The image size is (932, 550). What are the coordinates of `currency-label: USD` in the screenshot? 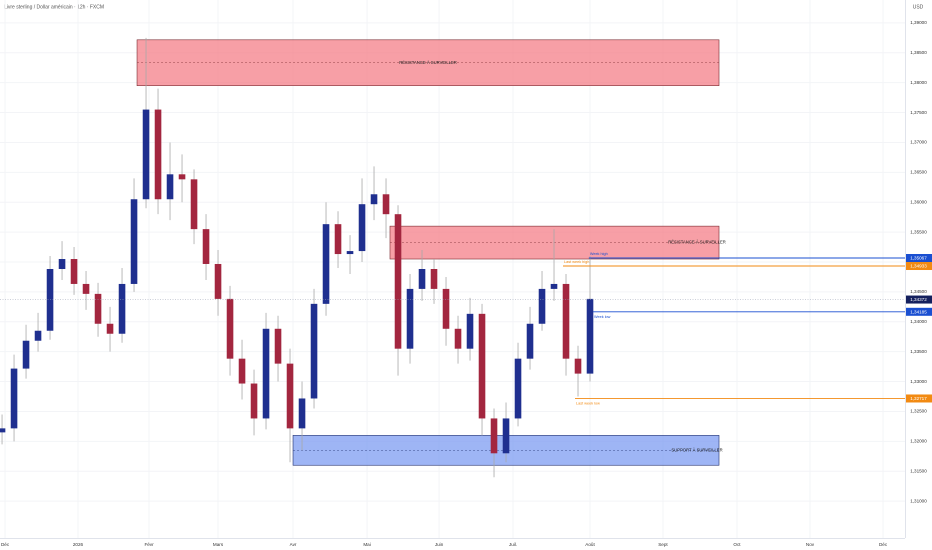 It's located at (918, 7).